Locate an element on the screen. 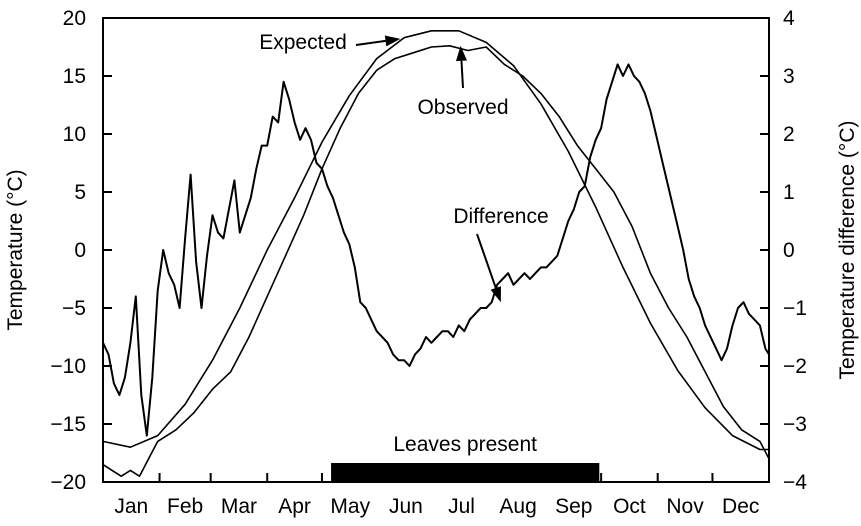 This screenshot has width=861, height=526. left-tick-label: 0 is located at coordinates (80, 250).